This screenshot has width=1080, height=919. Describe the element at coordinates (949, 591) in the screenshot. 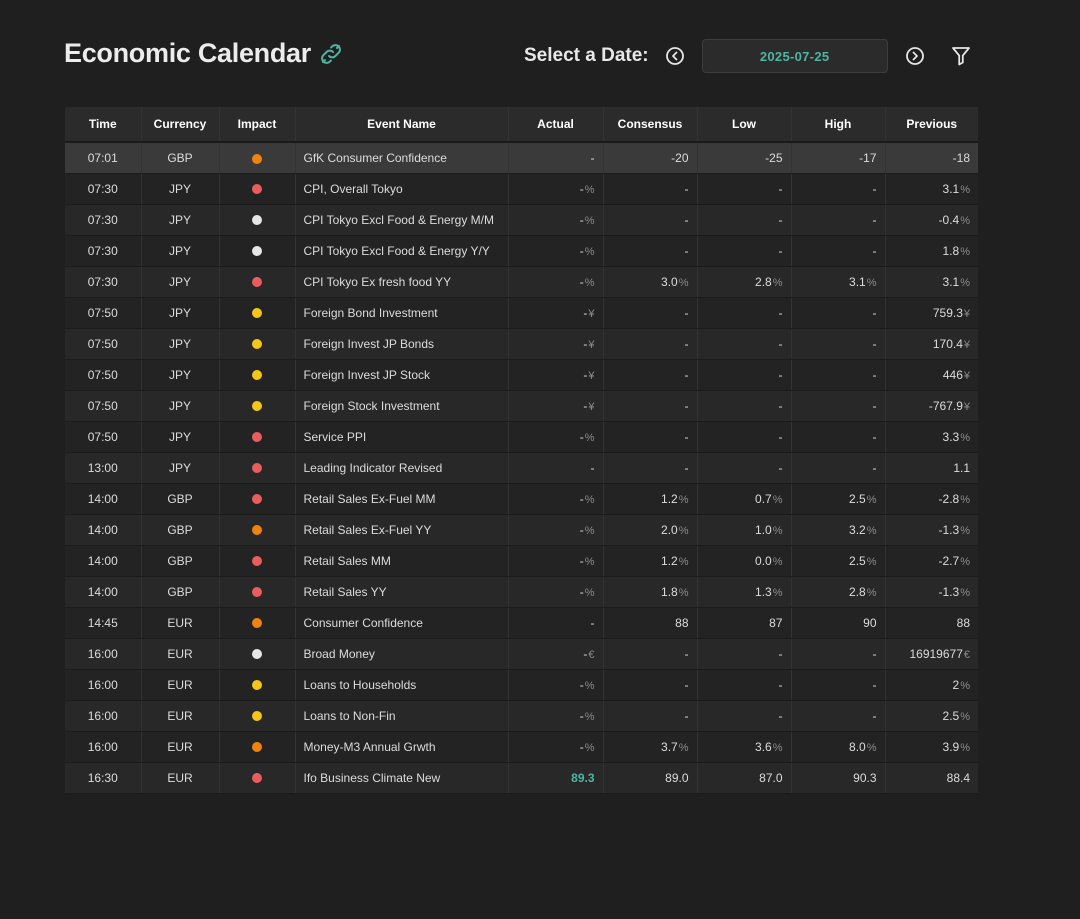

I see `previous-value: -1.3` at that location.